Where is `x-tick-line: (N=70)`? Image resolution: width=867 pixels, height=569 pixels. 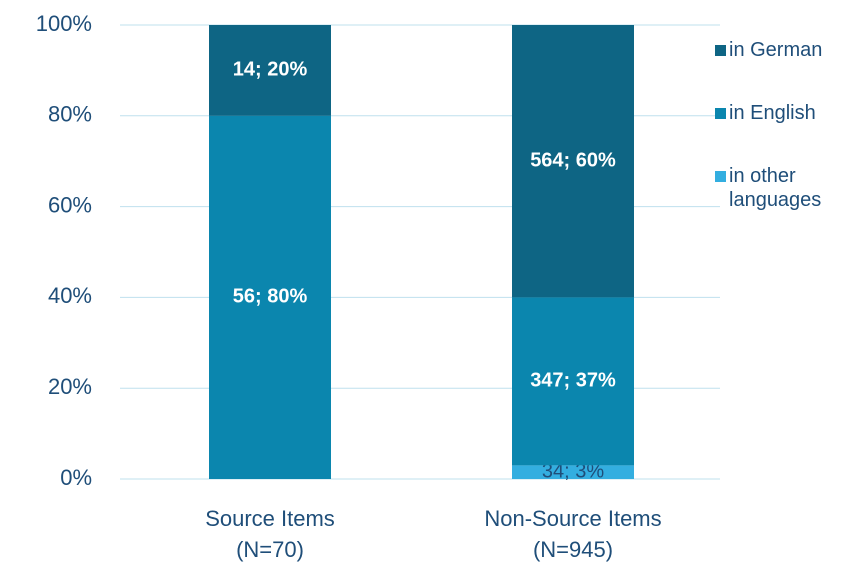 x-tick-line: (N=70) is located at coordinates (270, 549).